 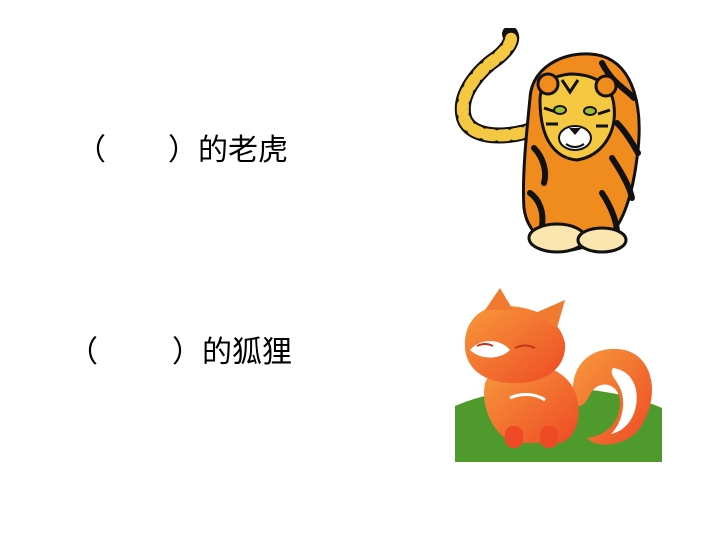 What do you see at coordinates (547, 141) in the screenshot?
I see `tiger-image` at bounding box center [547, 141].